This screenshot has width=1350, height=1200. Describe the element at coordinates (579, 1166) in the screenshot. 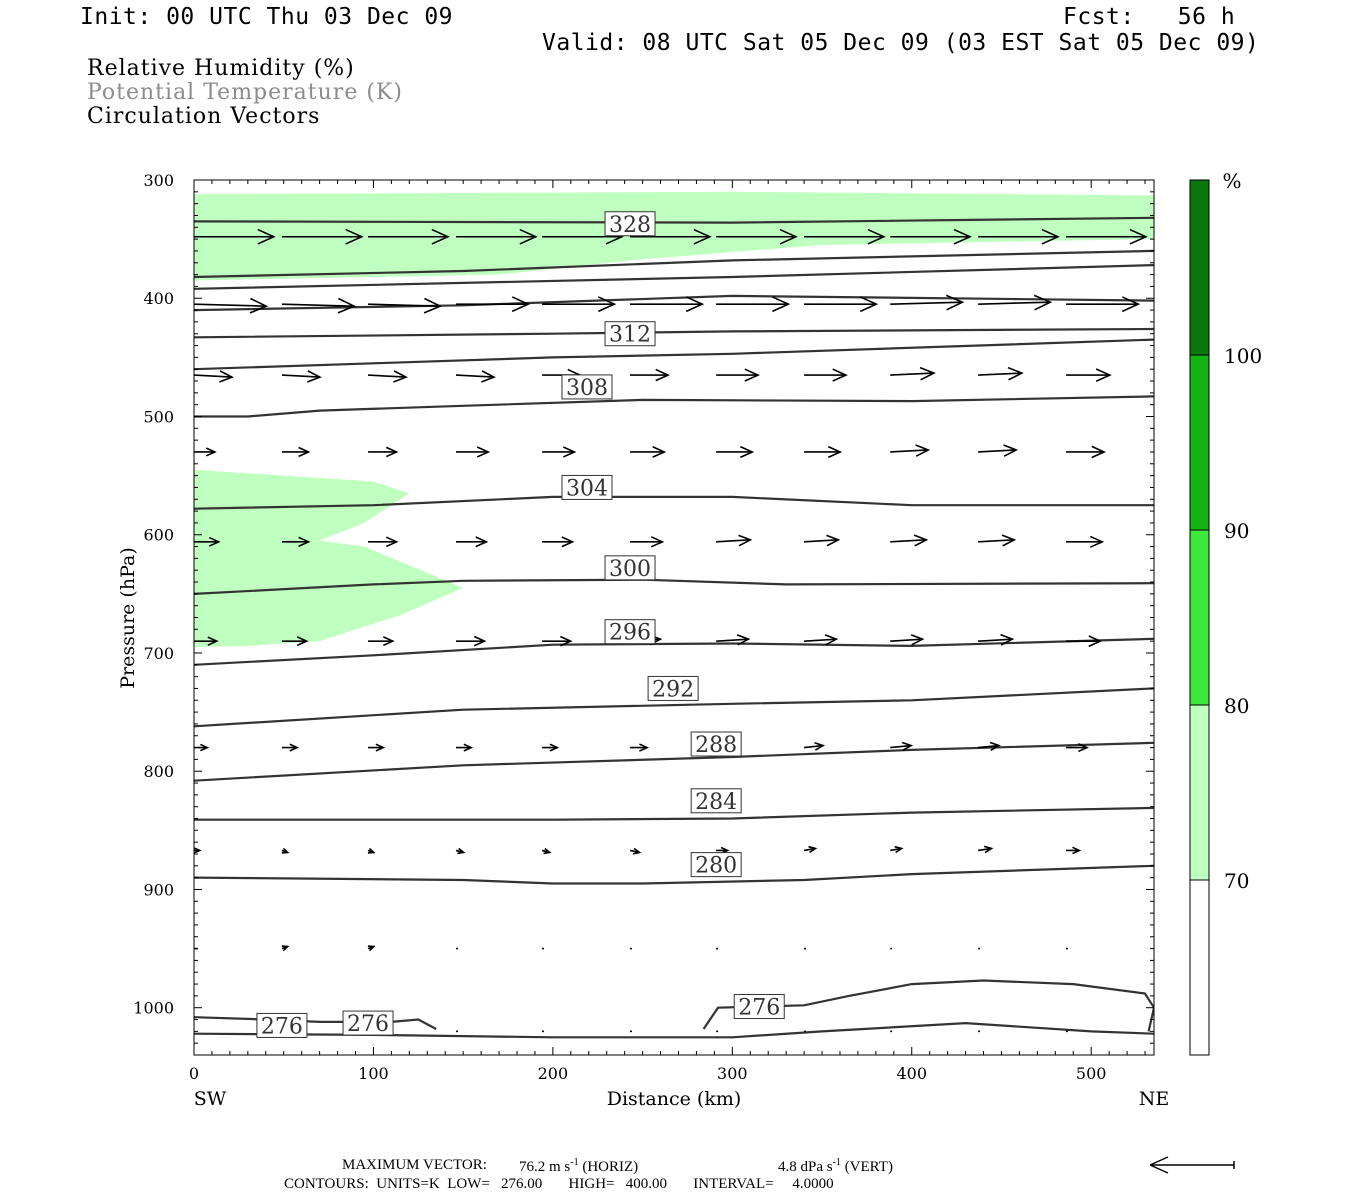

I see `max-vector-horizontal: 76.2 m s-1 (HORIZ)` at that location.